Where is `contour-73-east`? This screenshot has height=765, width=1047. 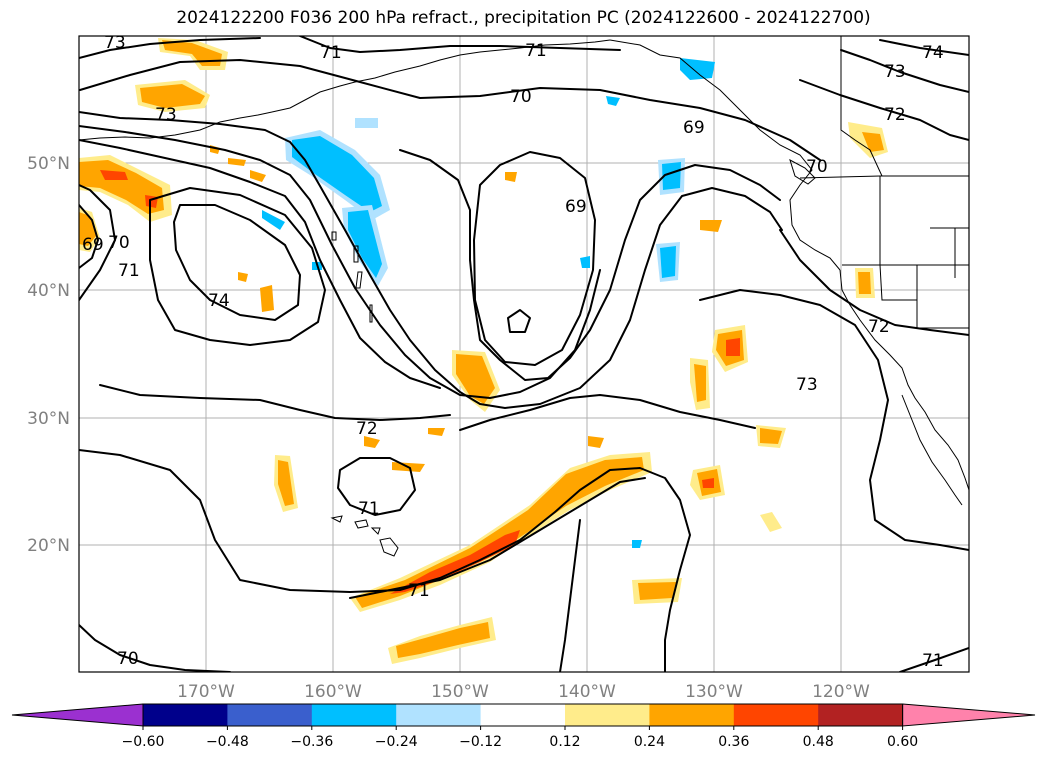
contour-73-east is located at coordinates (834, 420).